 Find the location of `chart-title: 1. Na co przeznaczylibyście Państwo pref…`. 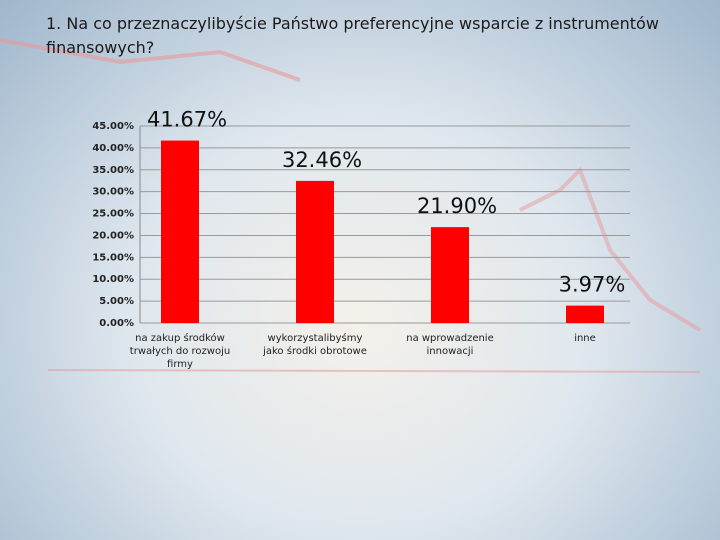

chart-title: 1. Na co przeznaczylibyście Państwo pref… is located at coordinates (352, 35).